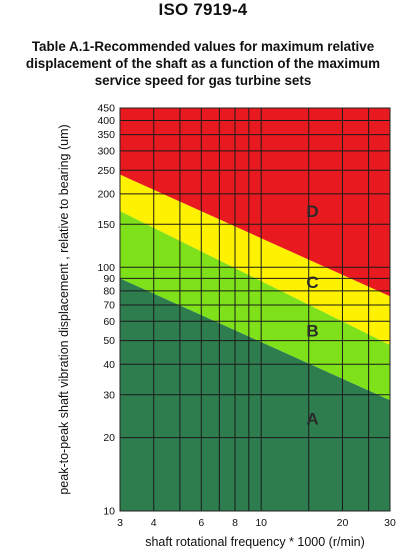 This screenshot has height=552, width=406. Describe the element at coordinates (106, 268) in the screenshot. I see `y-tick-label: 100` at that location.